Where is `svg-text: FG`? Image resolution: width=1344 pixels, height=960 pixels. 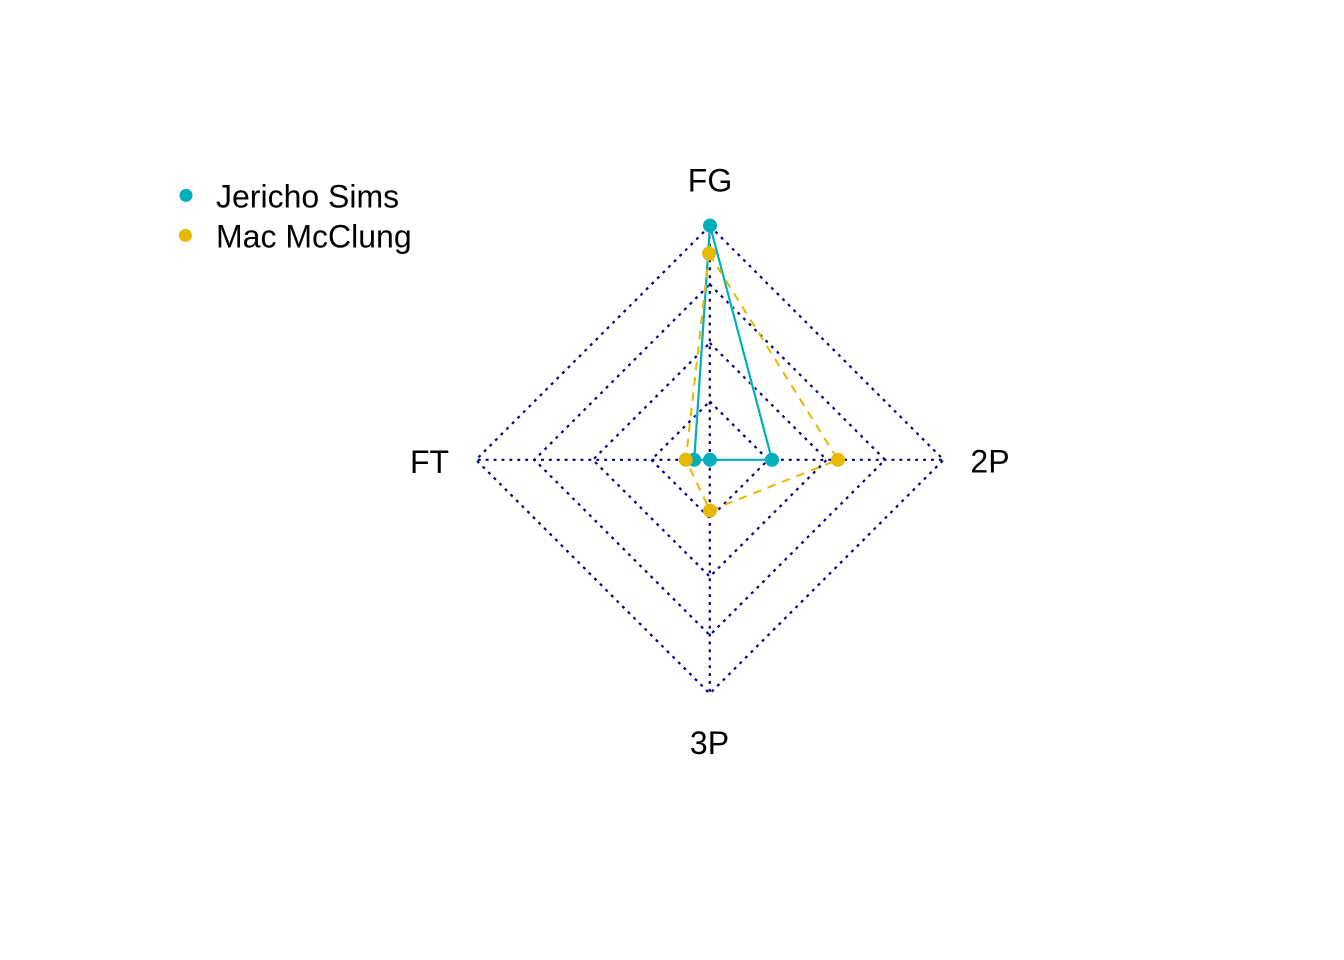 svg-text: FG is located at coordinates (710, 181).